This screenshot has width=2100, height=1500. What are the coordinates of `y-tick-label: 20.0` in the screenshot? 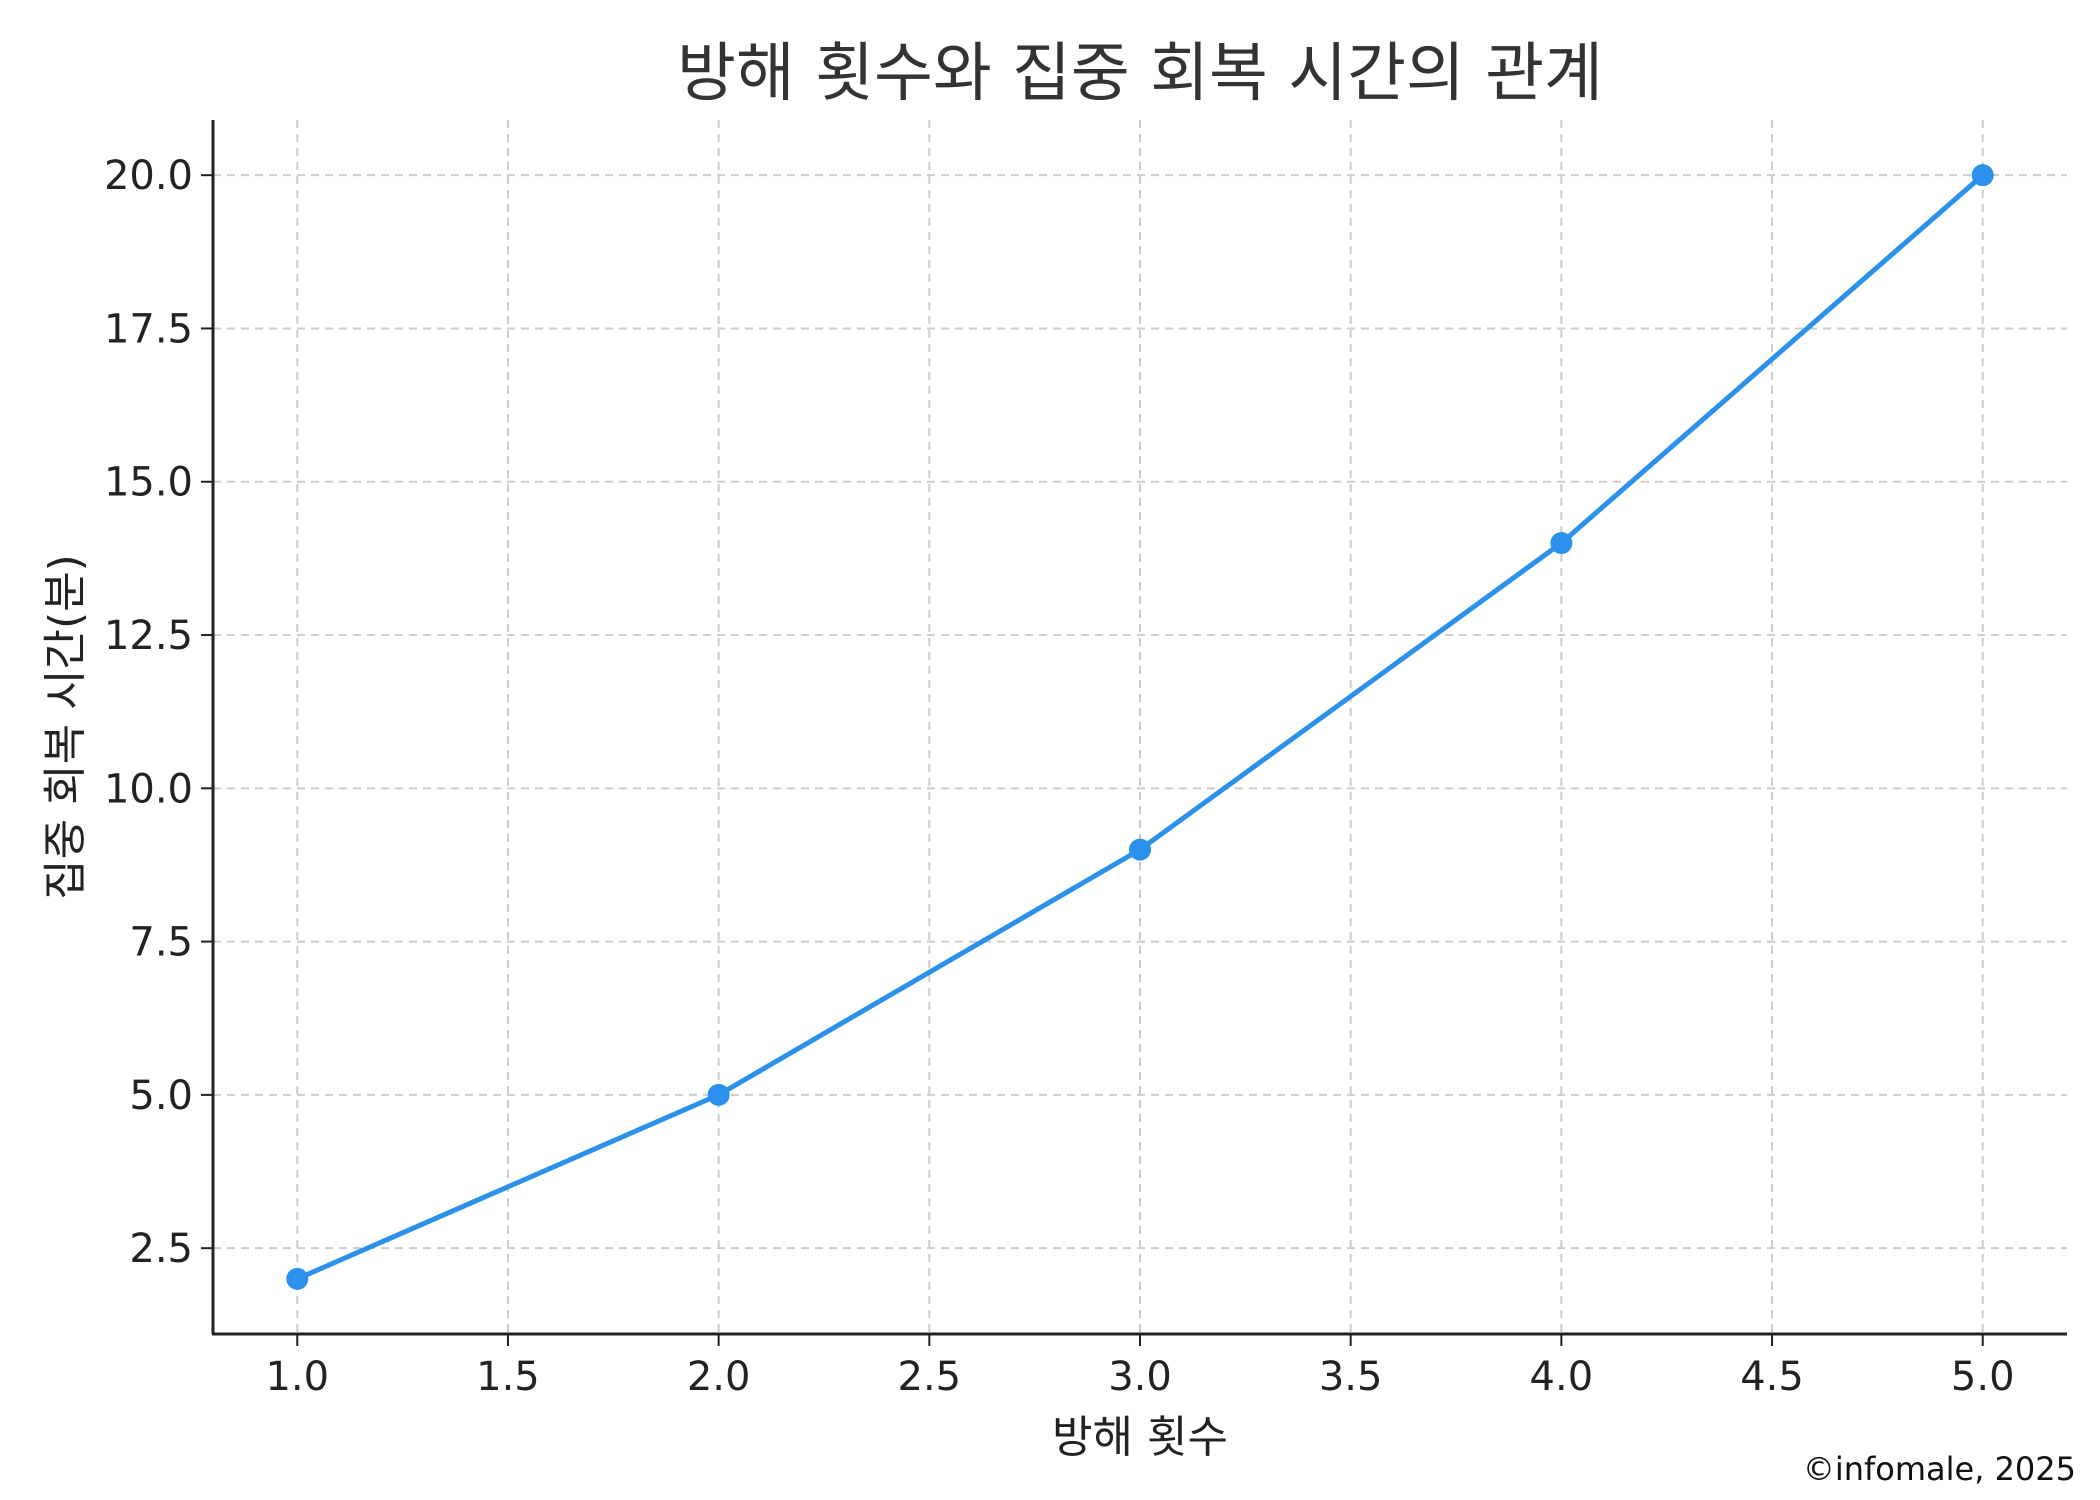 It's located at (148, 176).